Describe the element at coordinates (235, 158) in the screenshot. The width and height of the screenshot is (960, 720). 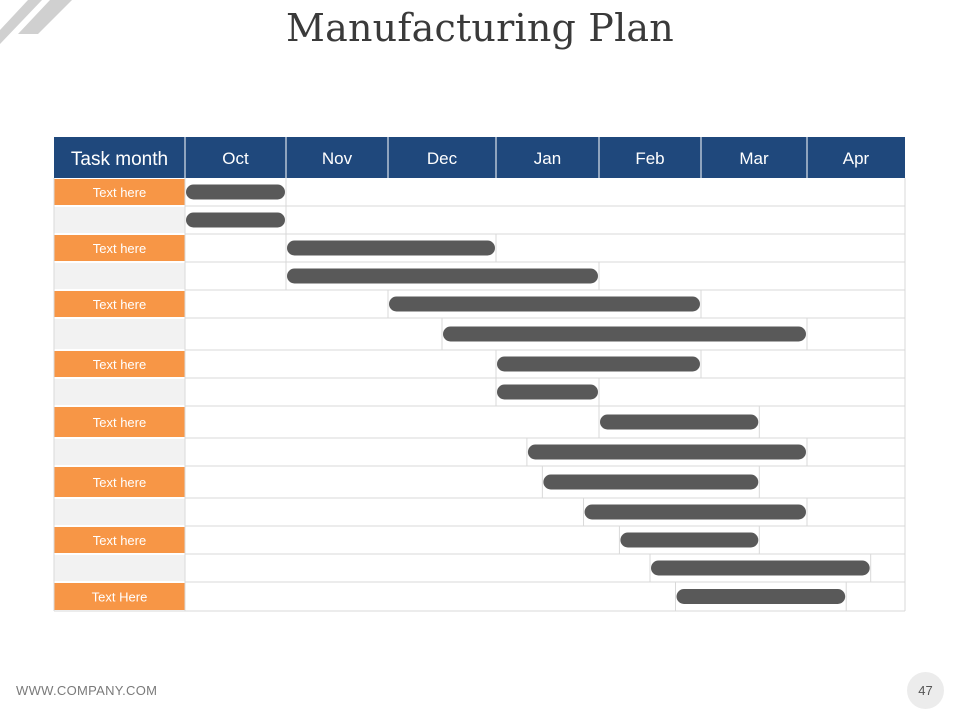
I see `month-label-oct: Oct` at that location.